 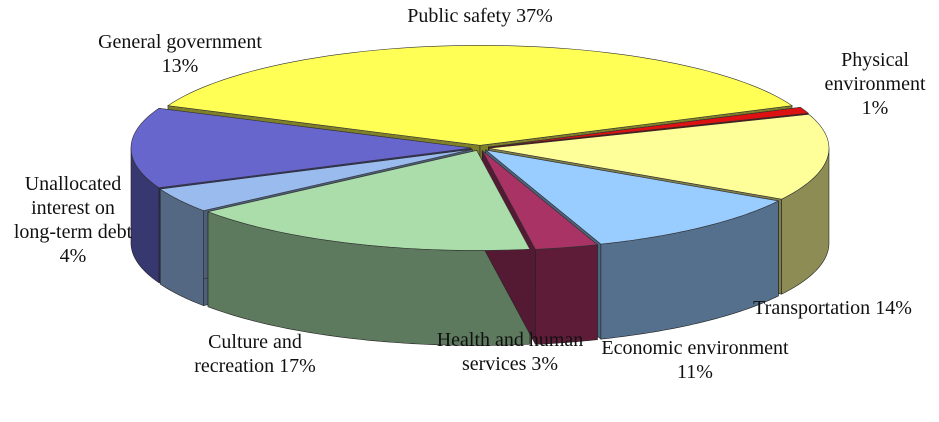 I want to click on value-label: 11%, so click(x=695, y=372).